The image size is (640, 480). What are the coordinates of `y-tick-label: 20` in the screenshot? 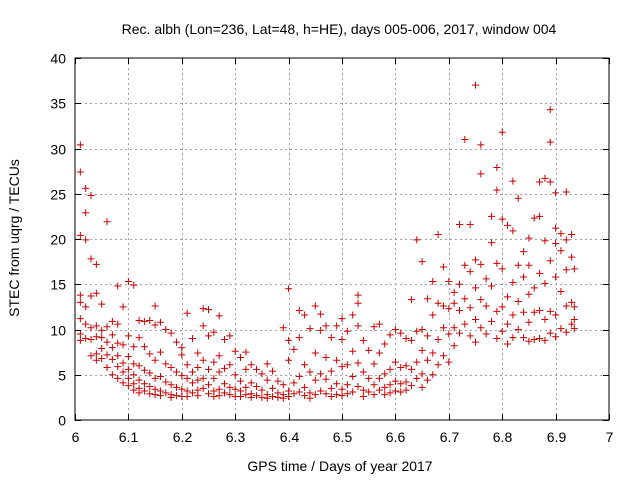 It's located at (58, 240).